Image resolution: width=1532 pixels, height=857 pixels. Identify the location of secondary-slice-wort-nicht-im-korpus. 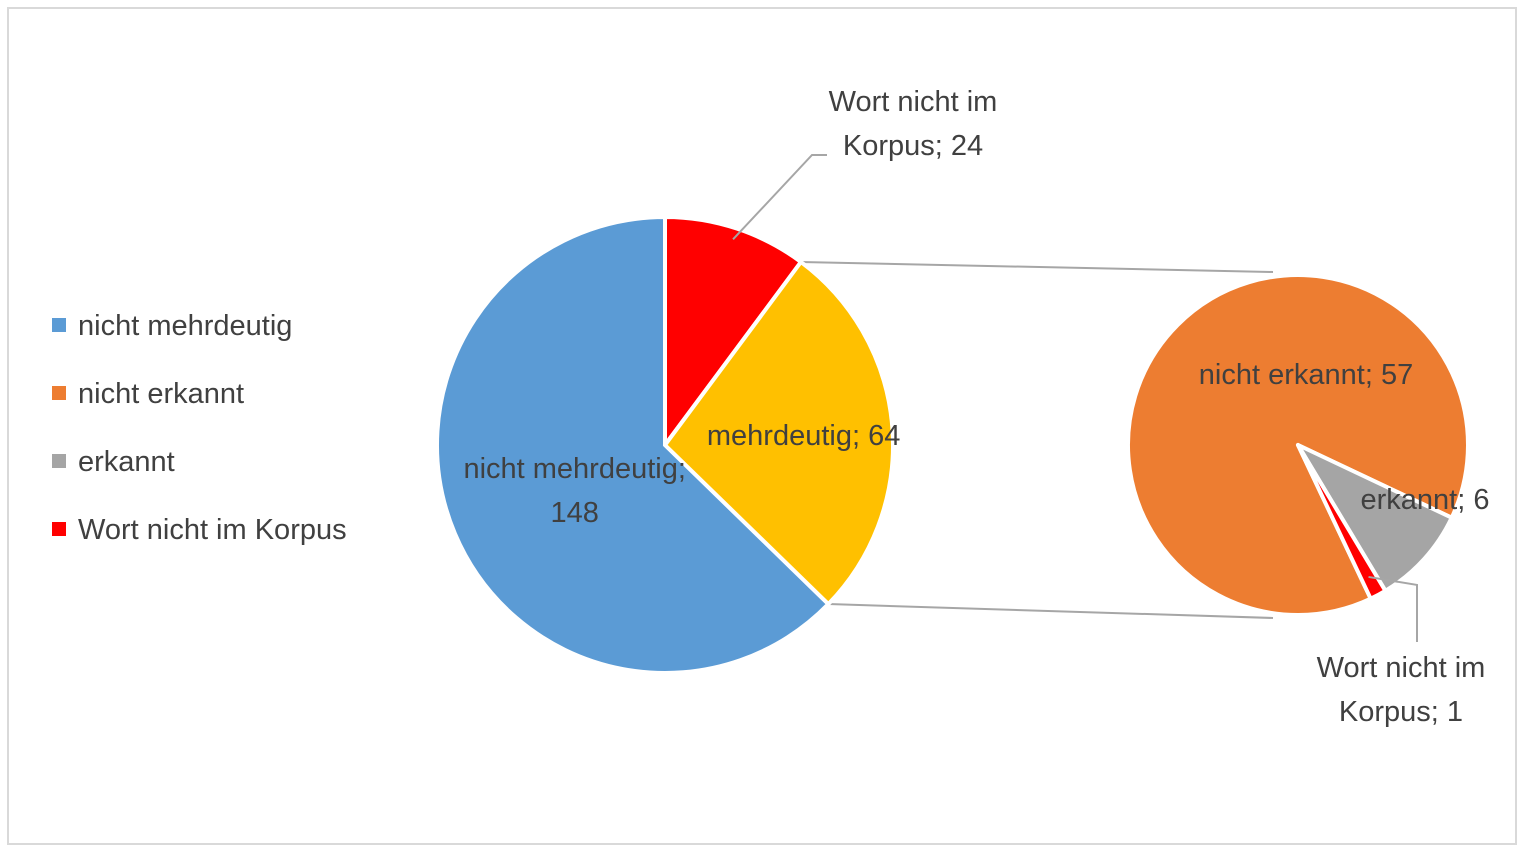
(1342, 522).